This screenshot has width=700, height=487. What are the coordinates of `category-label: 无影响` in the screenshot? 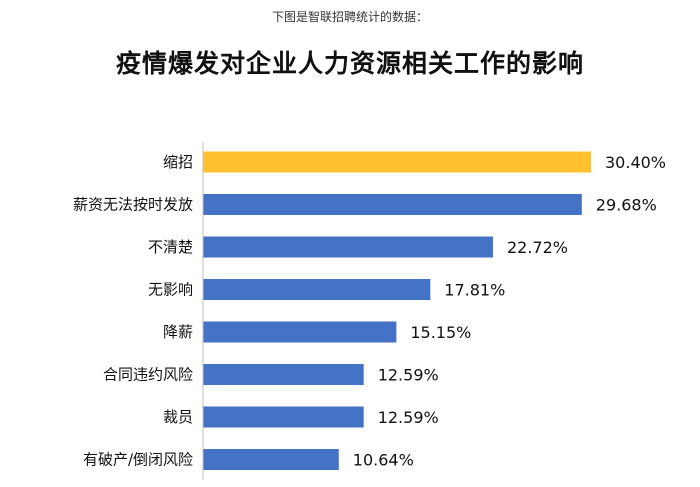 It's located at (170, 290).